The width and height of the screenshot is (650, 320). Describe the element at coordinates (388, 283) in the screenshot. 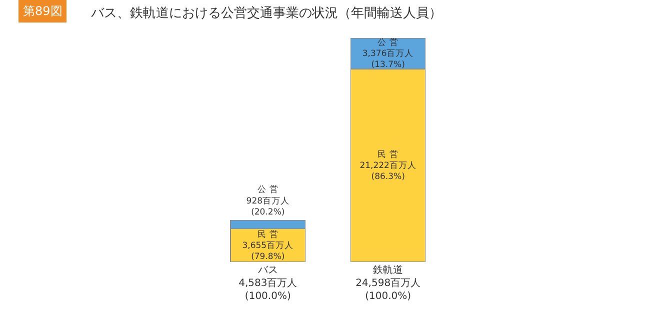

I see `x-tick-label: 鉄軌道 24,598百万人 (100.0%)` at that location.